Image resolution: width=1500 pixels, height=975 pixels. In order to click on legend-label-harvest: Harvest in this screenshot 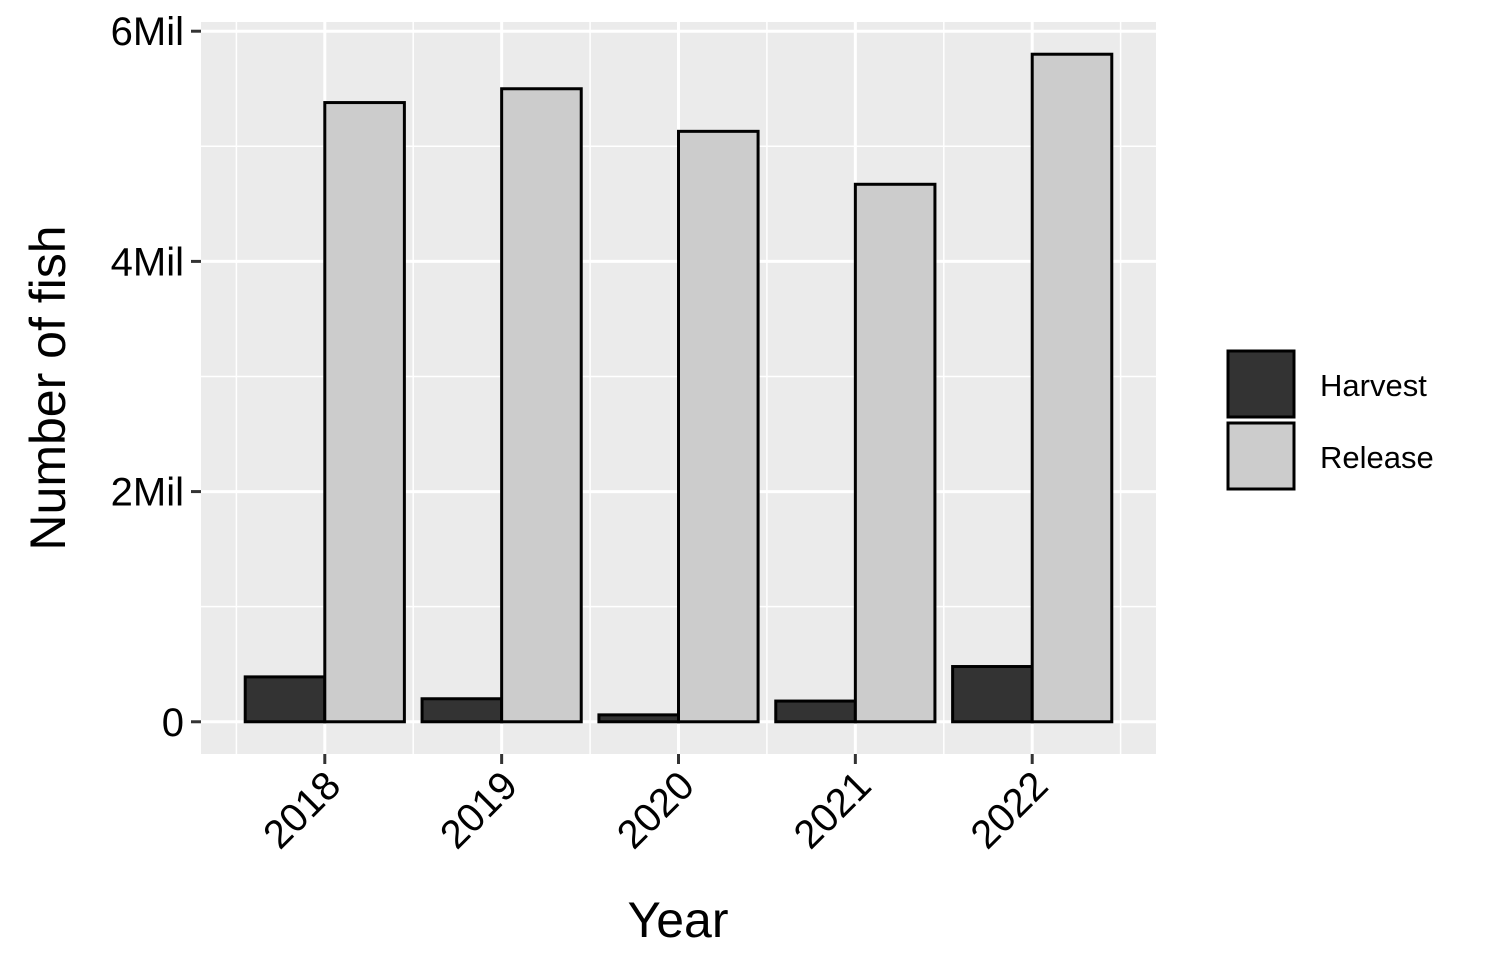, I will do `click(1373, 385)`.